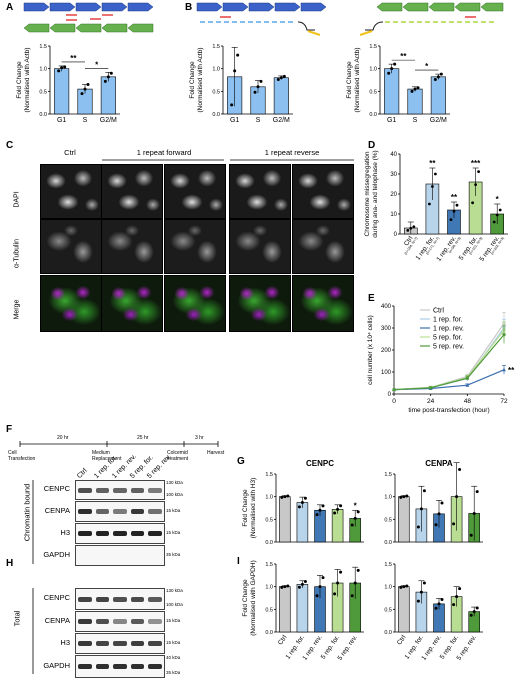 The width and height of the screenshot is (520, 685). Describe the element at coordinates (216, 92) in the screenshot. I see `y-tick-label: 0.5` at that location.